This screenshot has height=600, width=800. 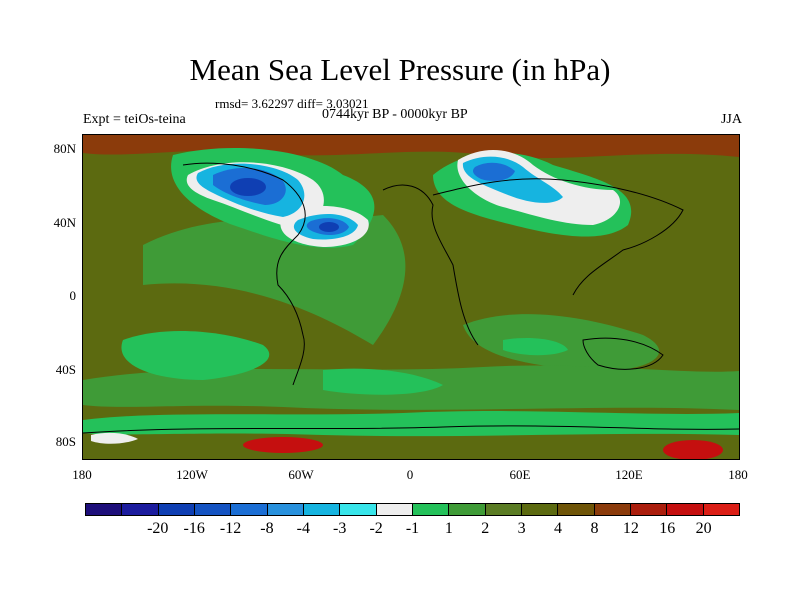 What do you see at coordinates (194, 528) in the screenshot?
I see `colorbar-label: -16` at bounding box center [194, 528].